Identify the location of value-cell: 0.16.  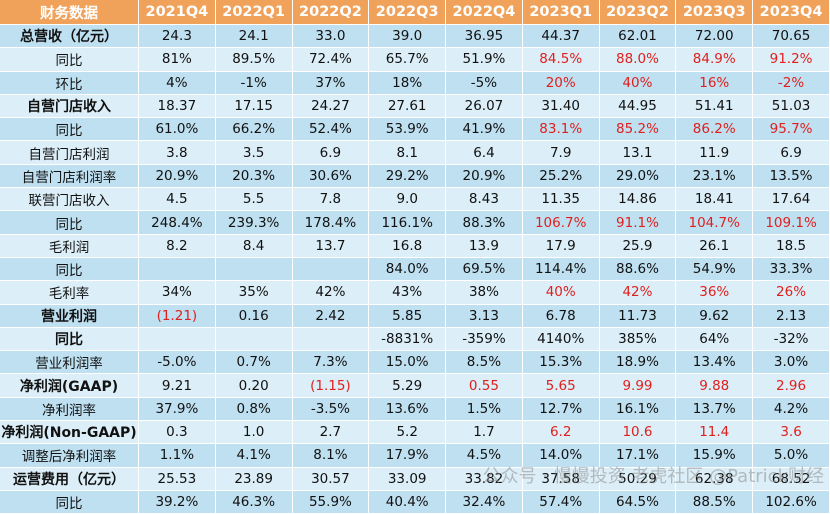
(253, 315).